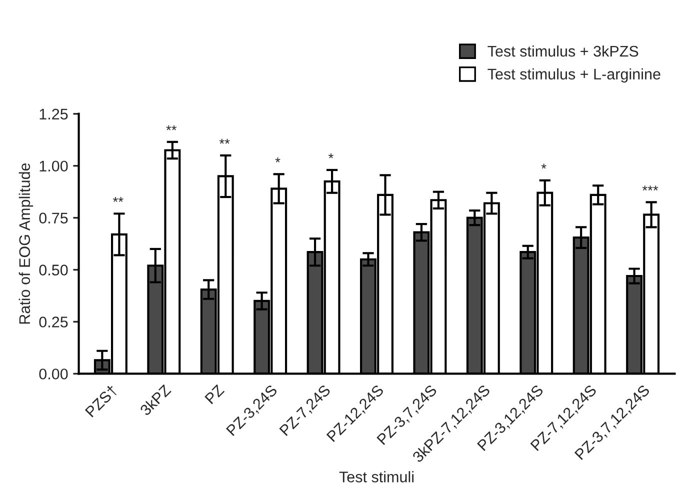 This screenshot has height=495, width=685. I want to click on legend-label: Test stimulus + L-arginine, so click(574, 75).